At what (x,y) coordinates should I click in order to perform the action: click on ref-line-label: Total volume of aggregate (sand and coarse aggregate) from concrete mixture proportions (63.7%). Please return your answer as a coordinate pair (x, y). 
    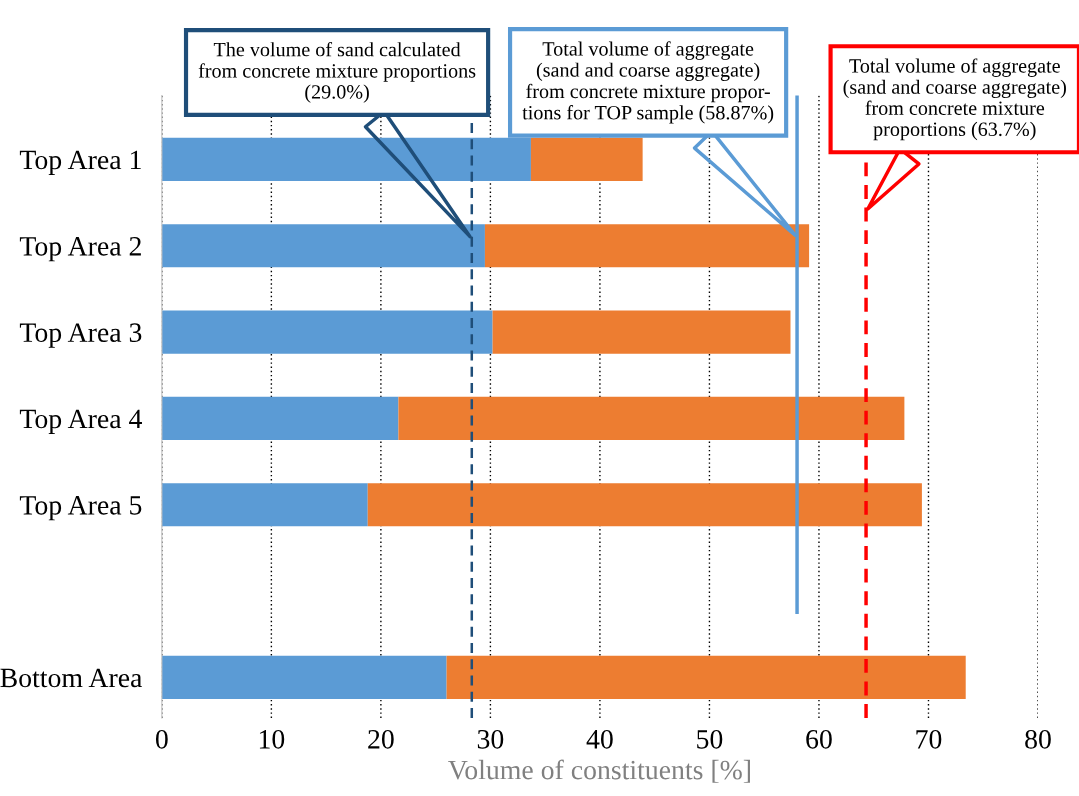
    Looking at the image, I should click on (954, 99).